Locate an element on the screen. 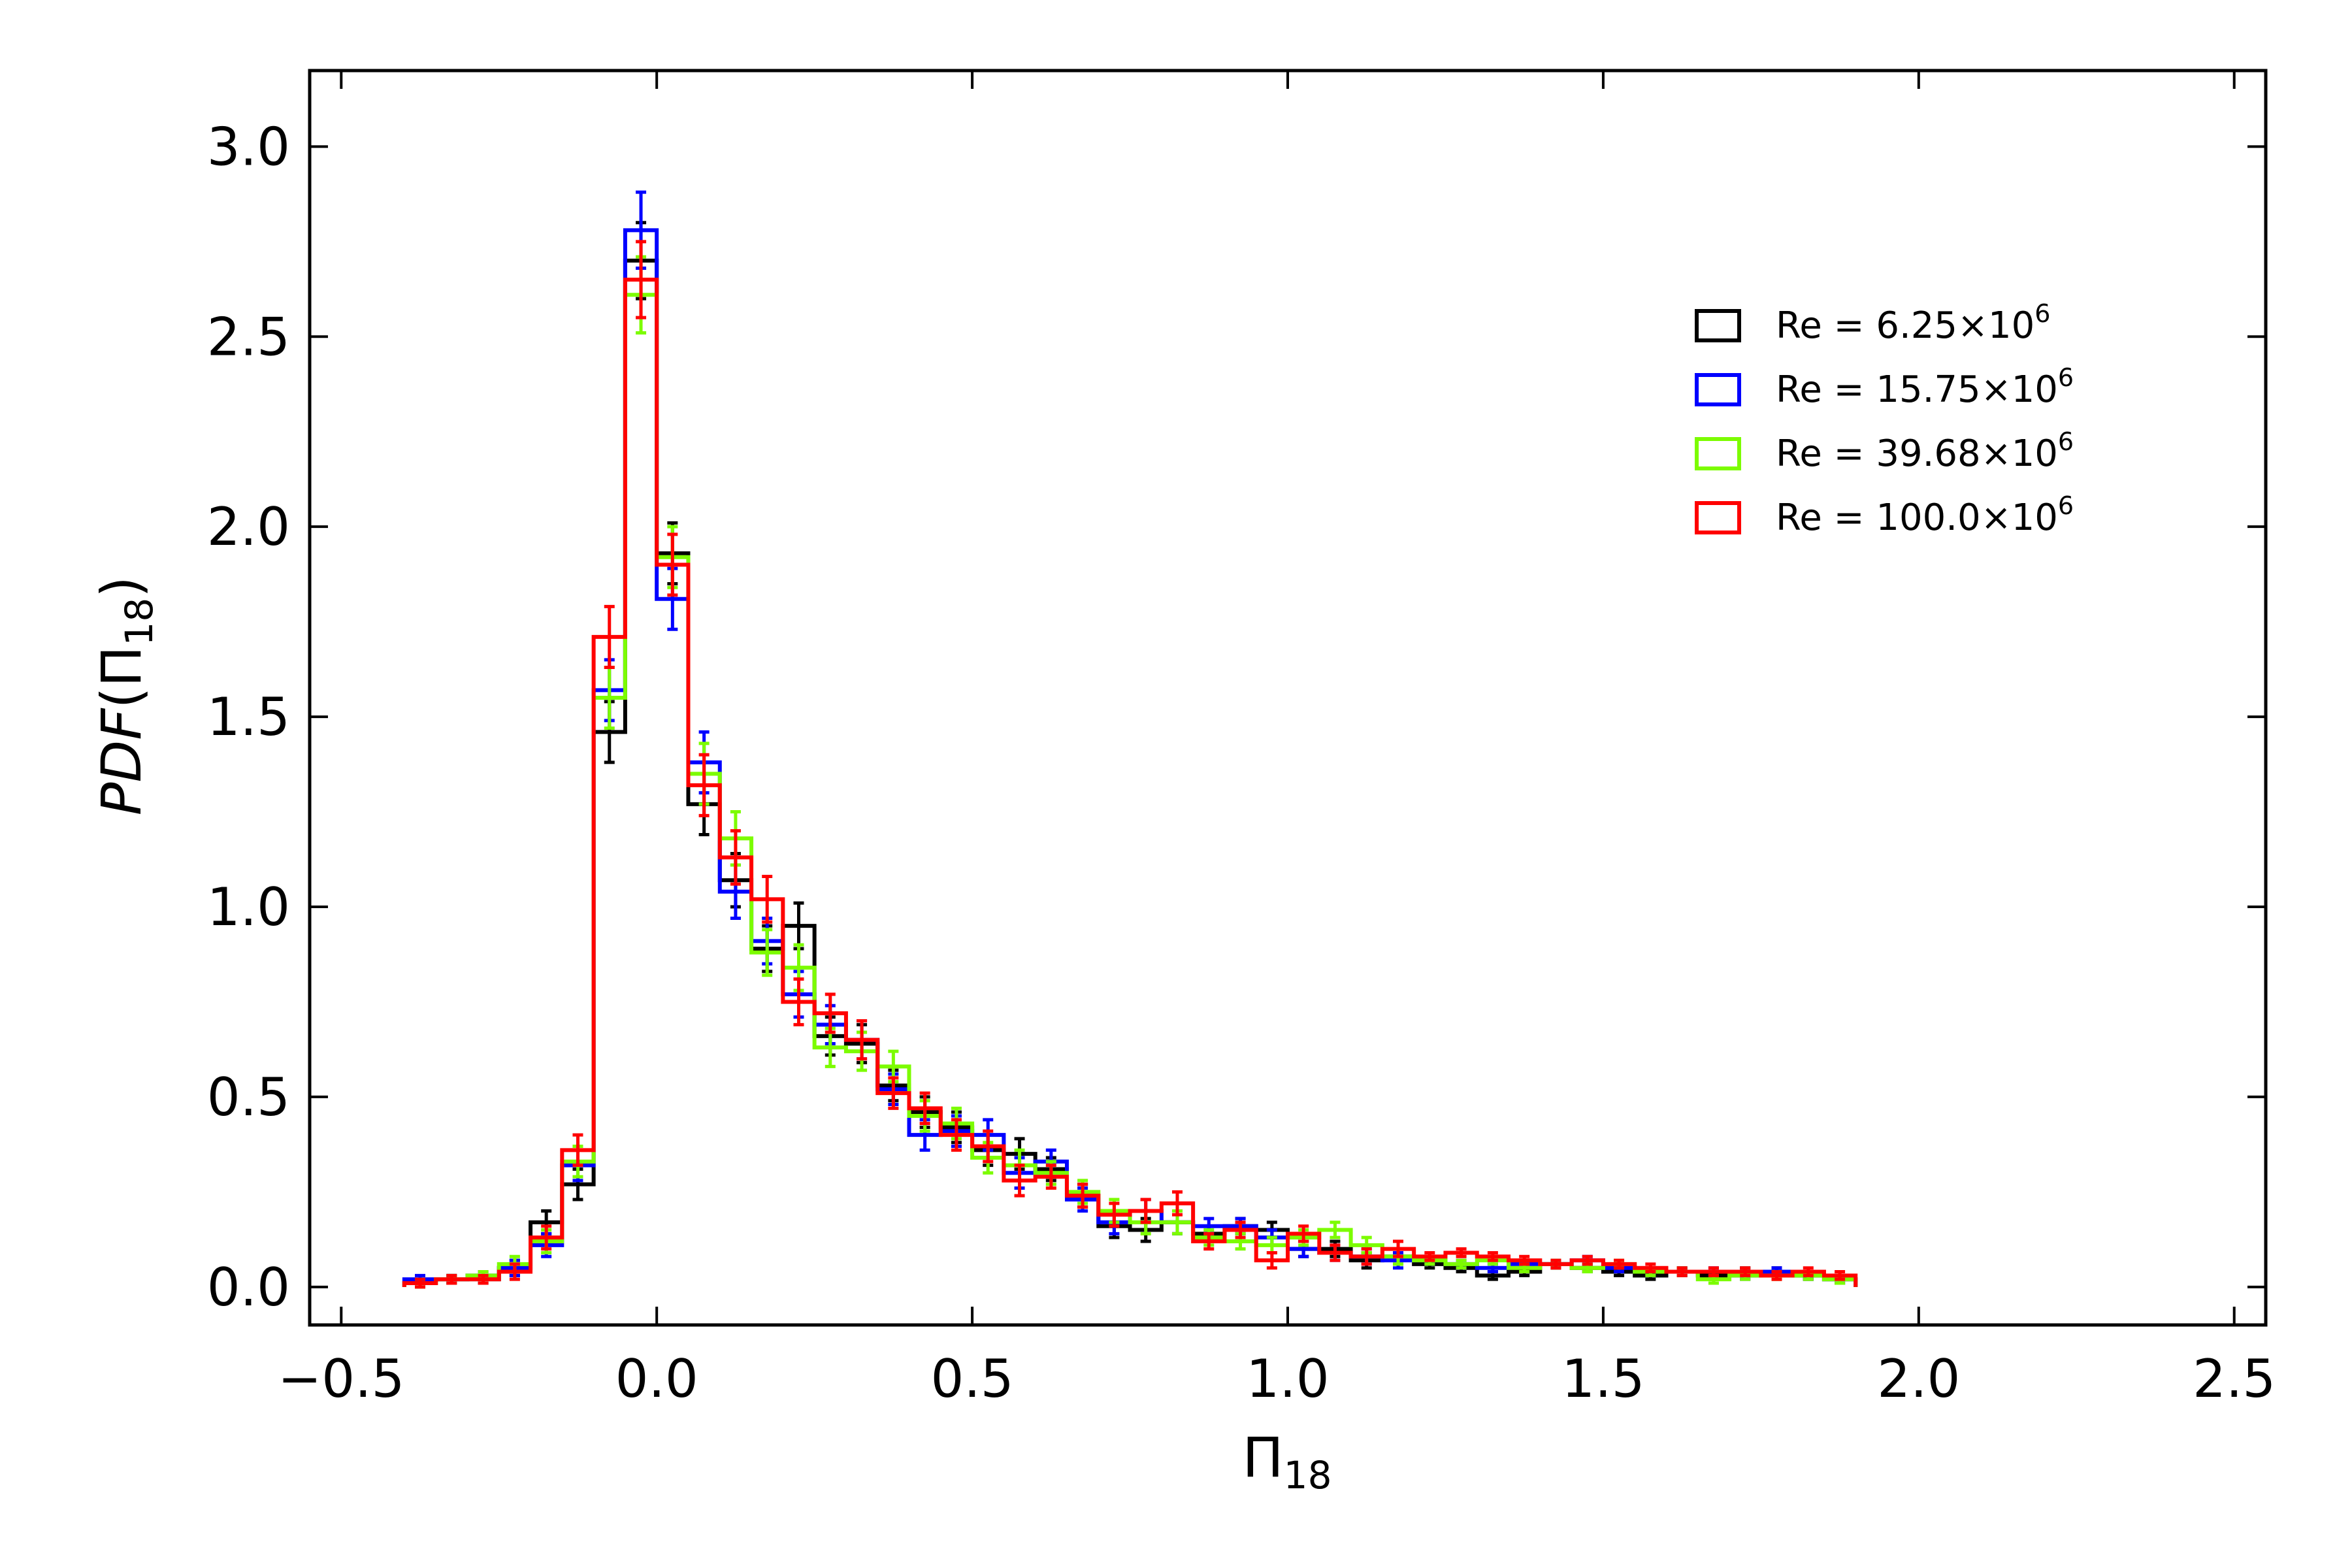 Image resolution: width=2352 pixels, height=1568 pixels. legend-label-text: Re = 6.25×10 is located at coordinates (1905, 325).